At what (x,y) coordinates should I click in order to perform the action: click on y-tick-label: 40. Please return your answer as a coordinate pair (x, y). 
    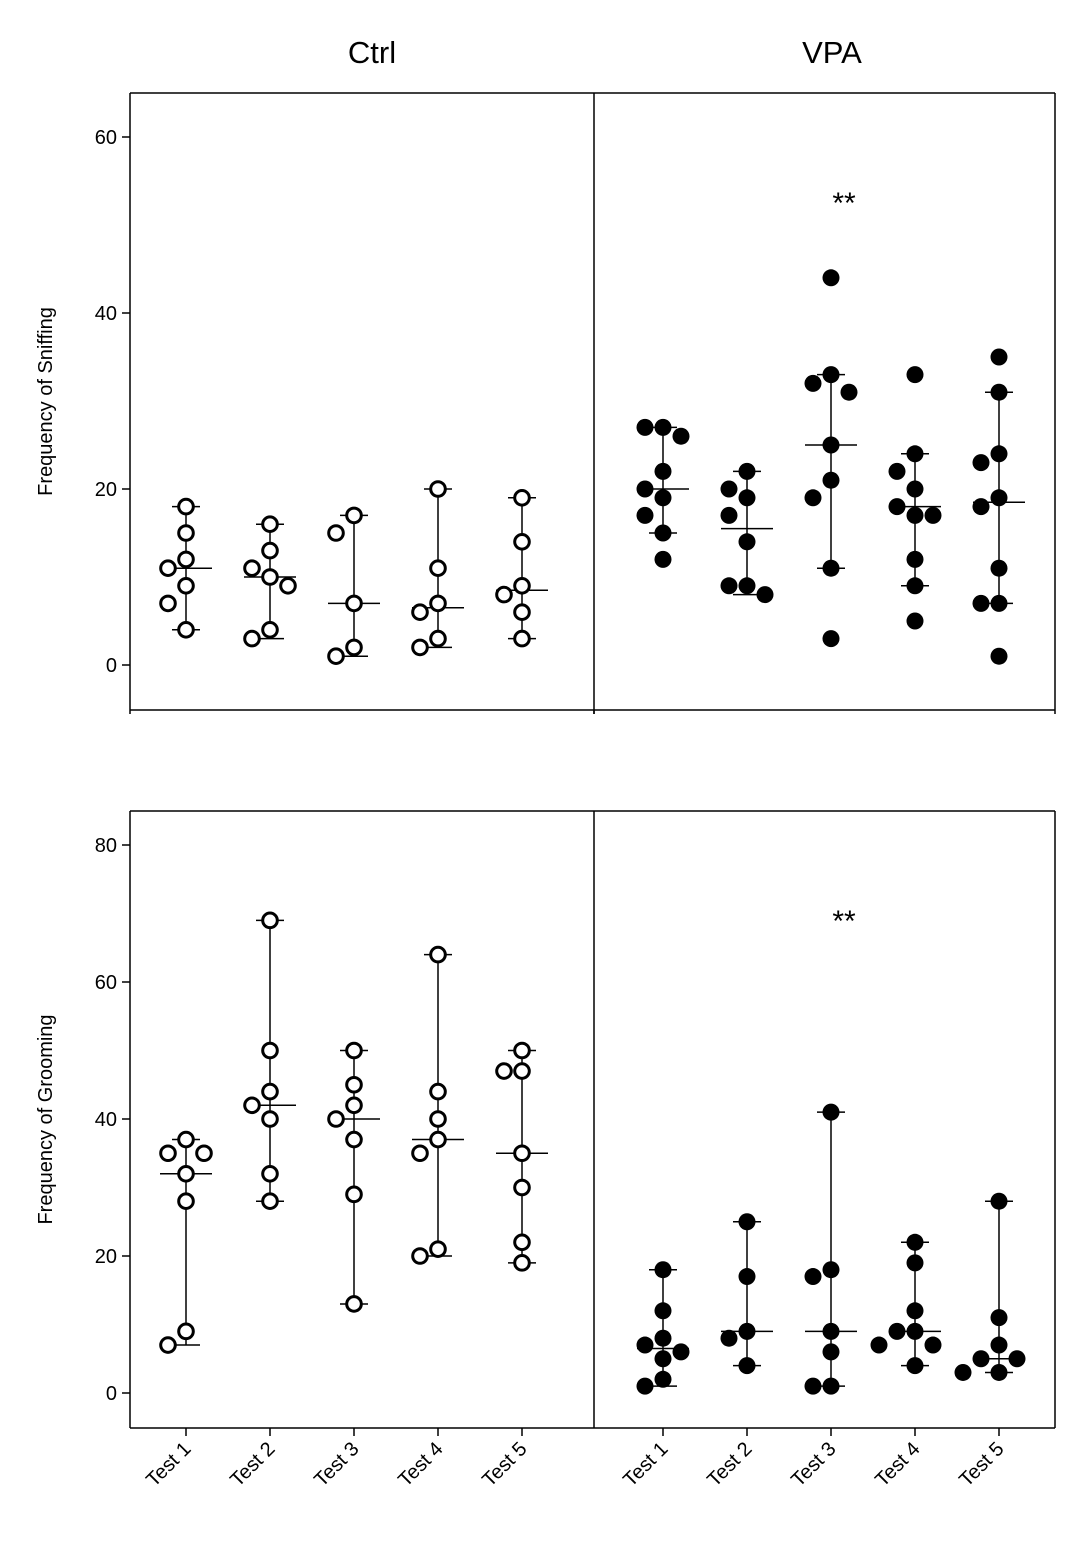
    Looking at the image, I should click on (106, 314).